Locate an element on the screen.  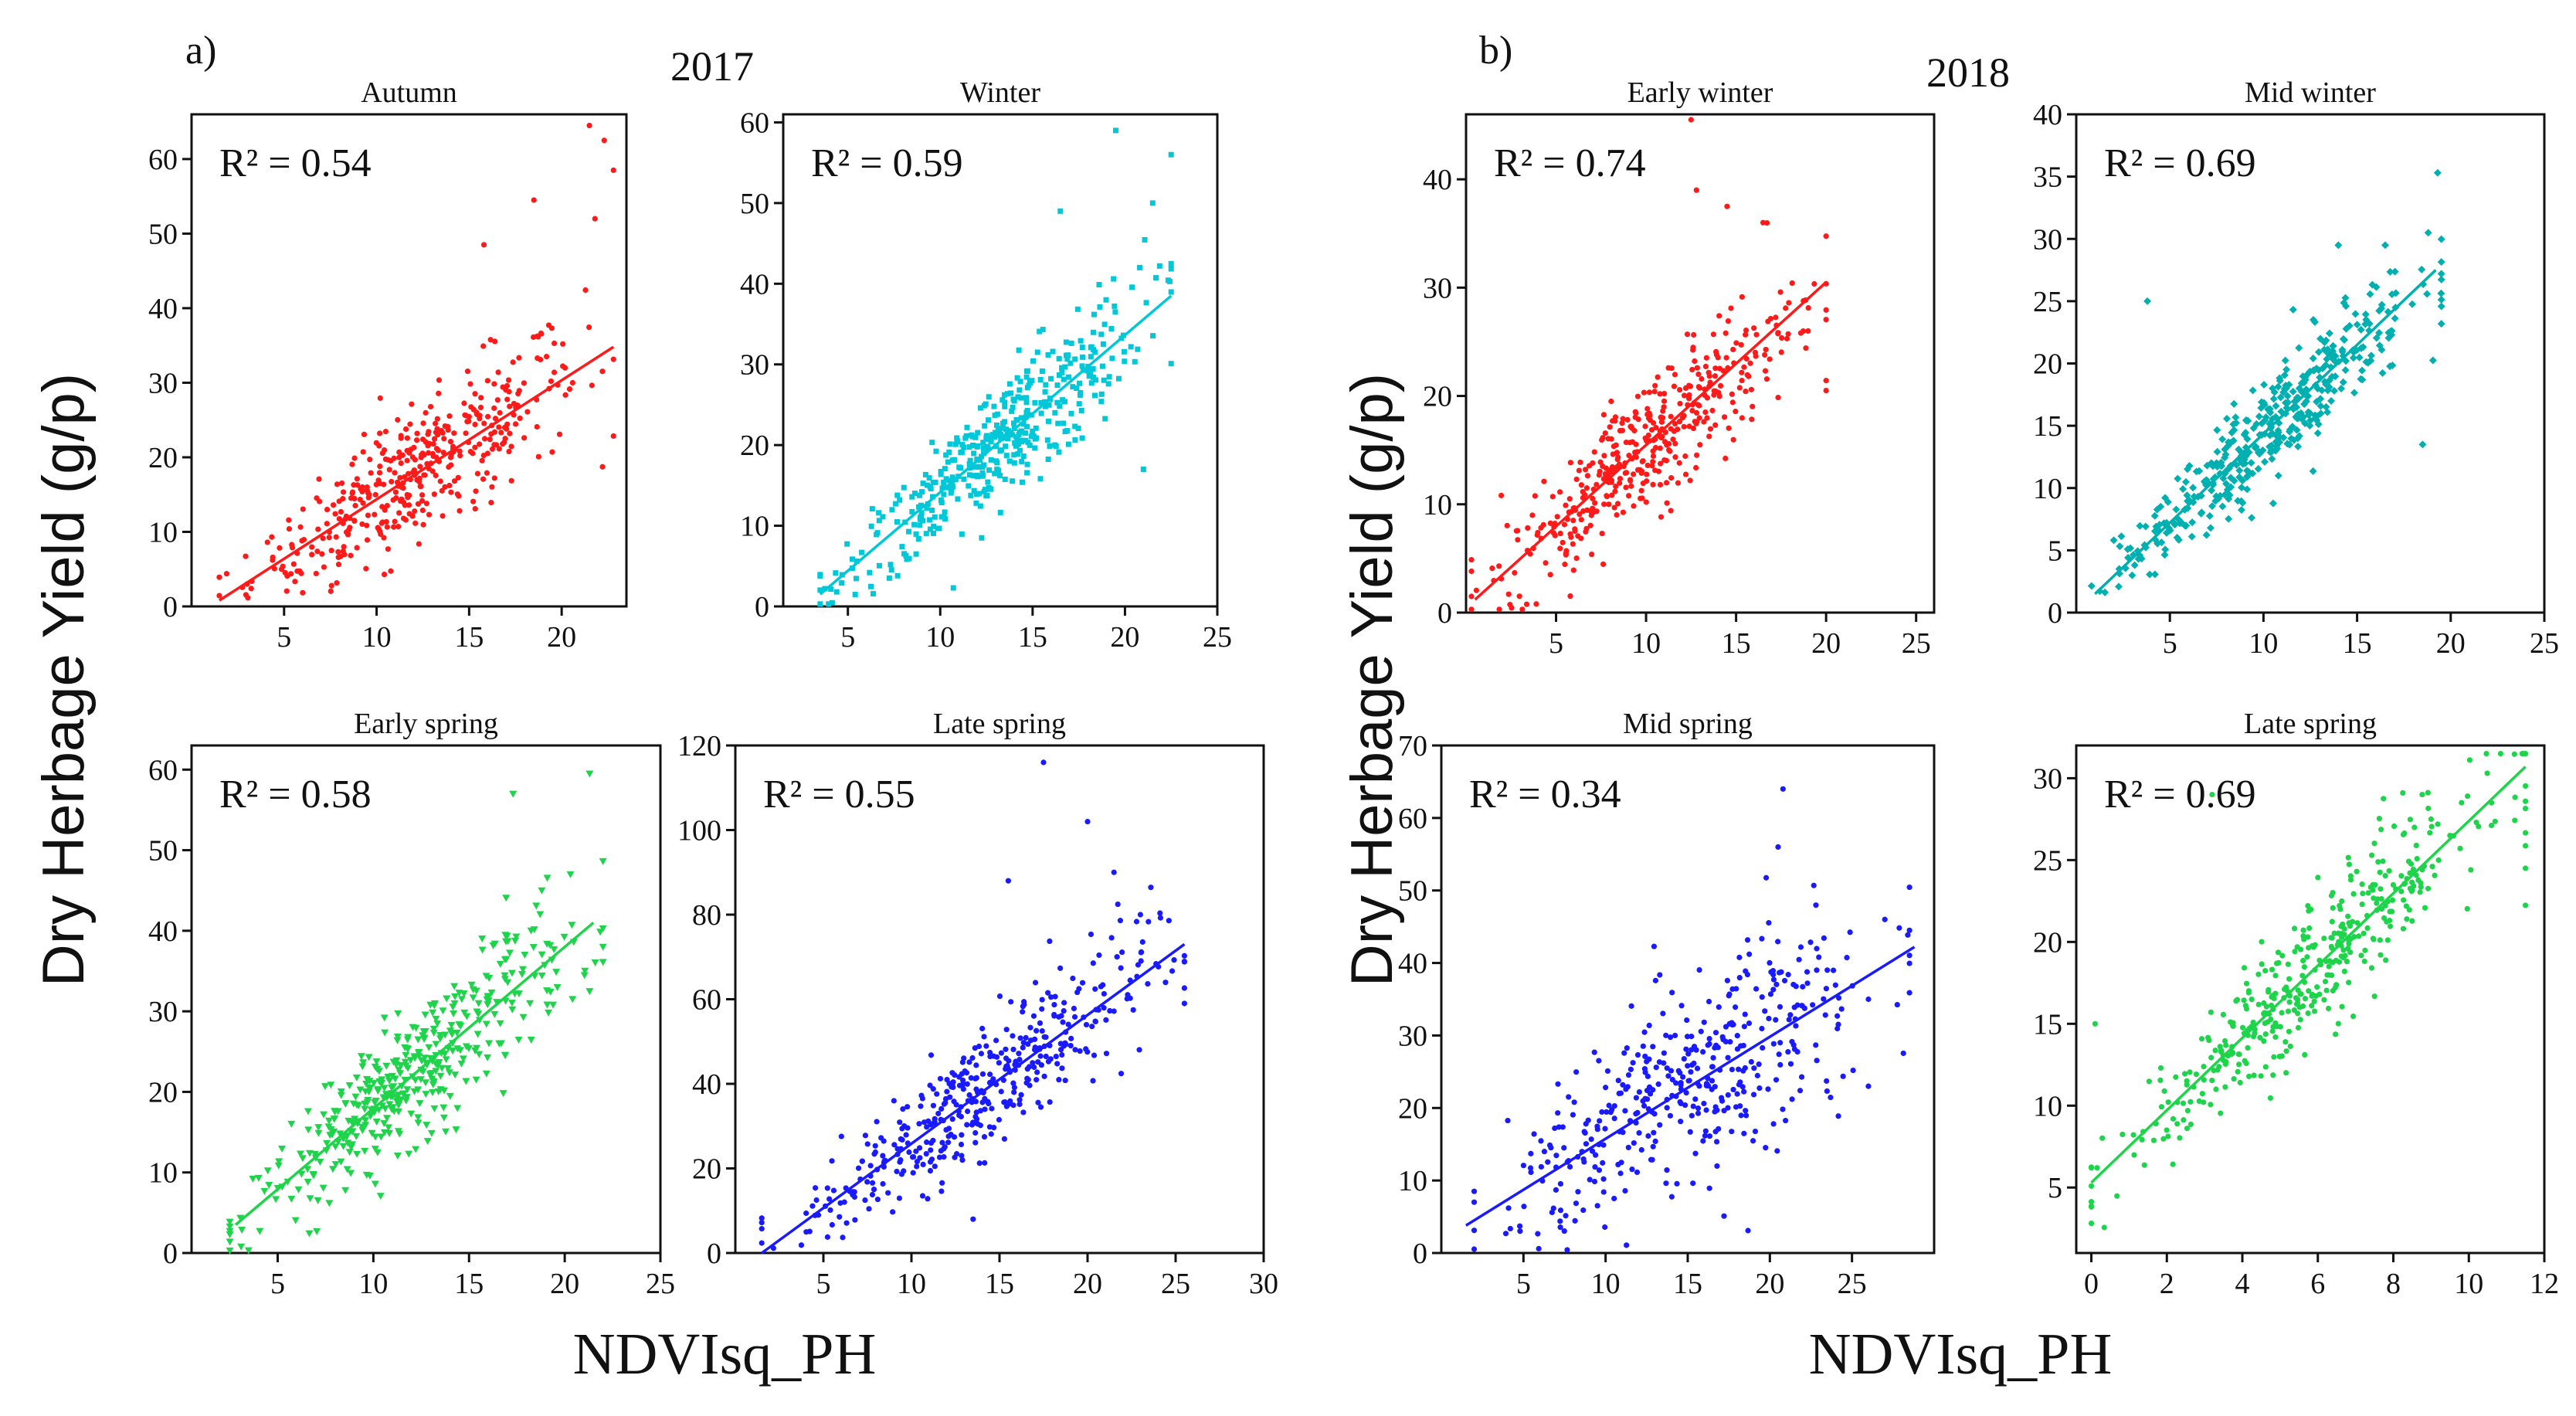
regression-line is located at coordinates (416, 473).